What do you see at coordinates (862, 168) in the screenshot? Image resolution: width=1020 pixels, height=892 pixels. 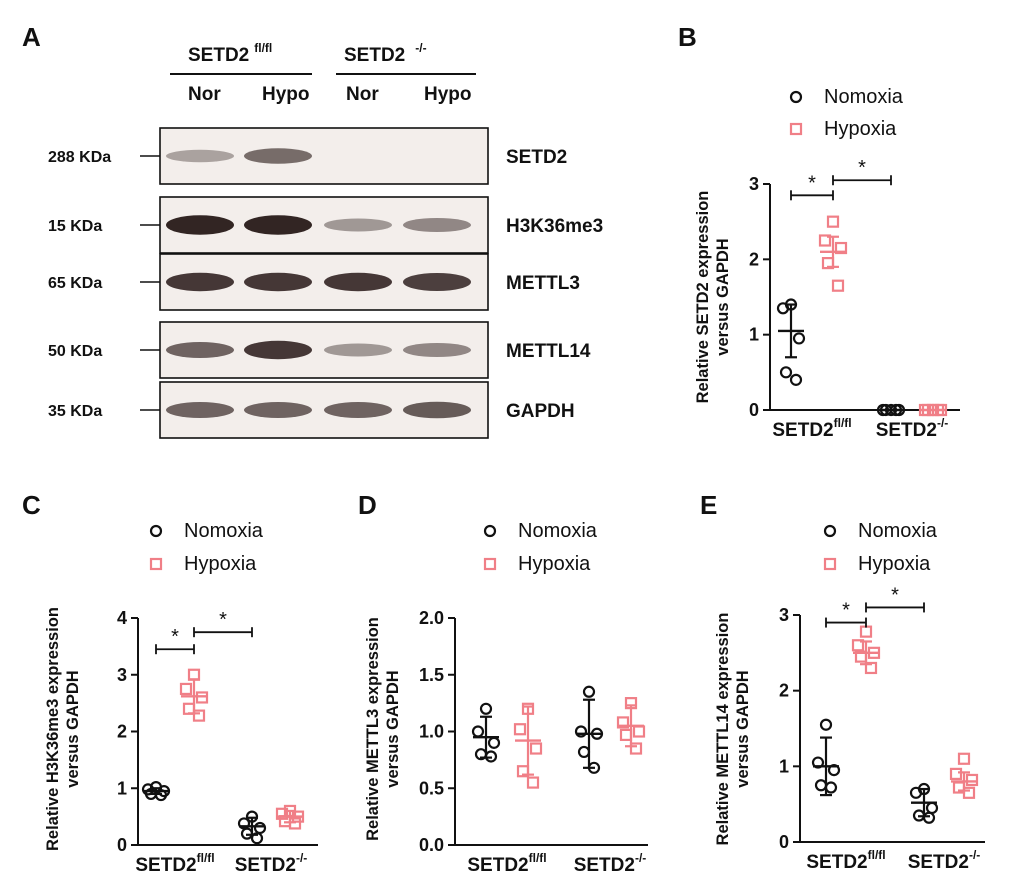 I see `significance-star: *` at bounding box center [862, 168].